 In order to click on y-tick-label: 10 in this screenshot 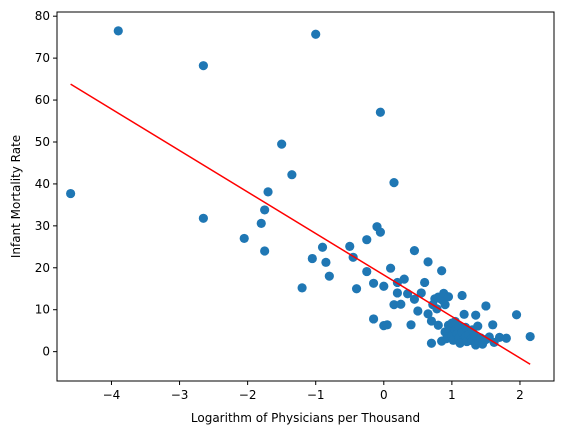, I will do `click(42, 310)`.